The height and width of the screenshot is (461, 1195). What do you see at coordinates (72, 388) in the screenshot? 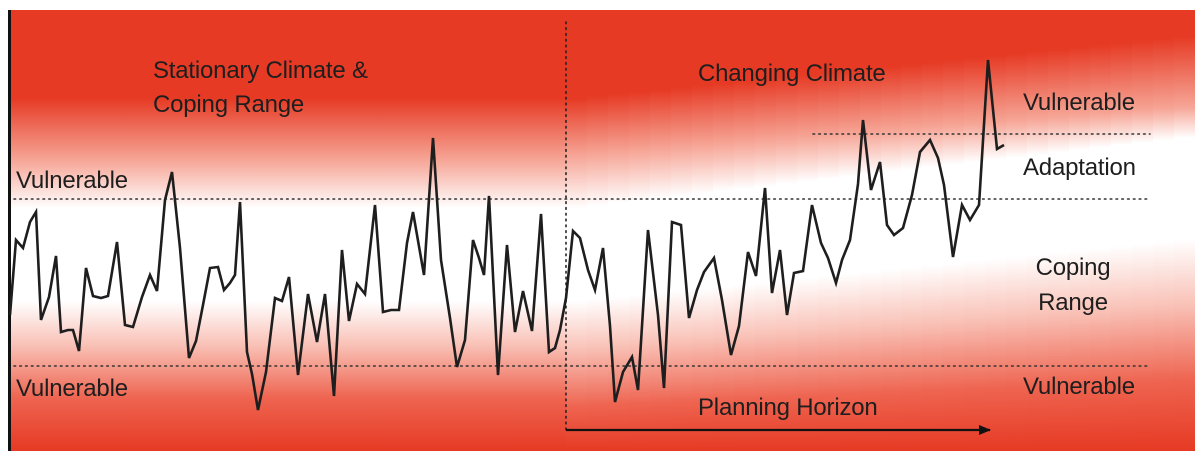
I see `vulnerable-lower-left-label: Vulnerable` at bounding box center [72, 388].